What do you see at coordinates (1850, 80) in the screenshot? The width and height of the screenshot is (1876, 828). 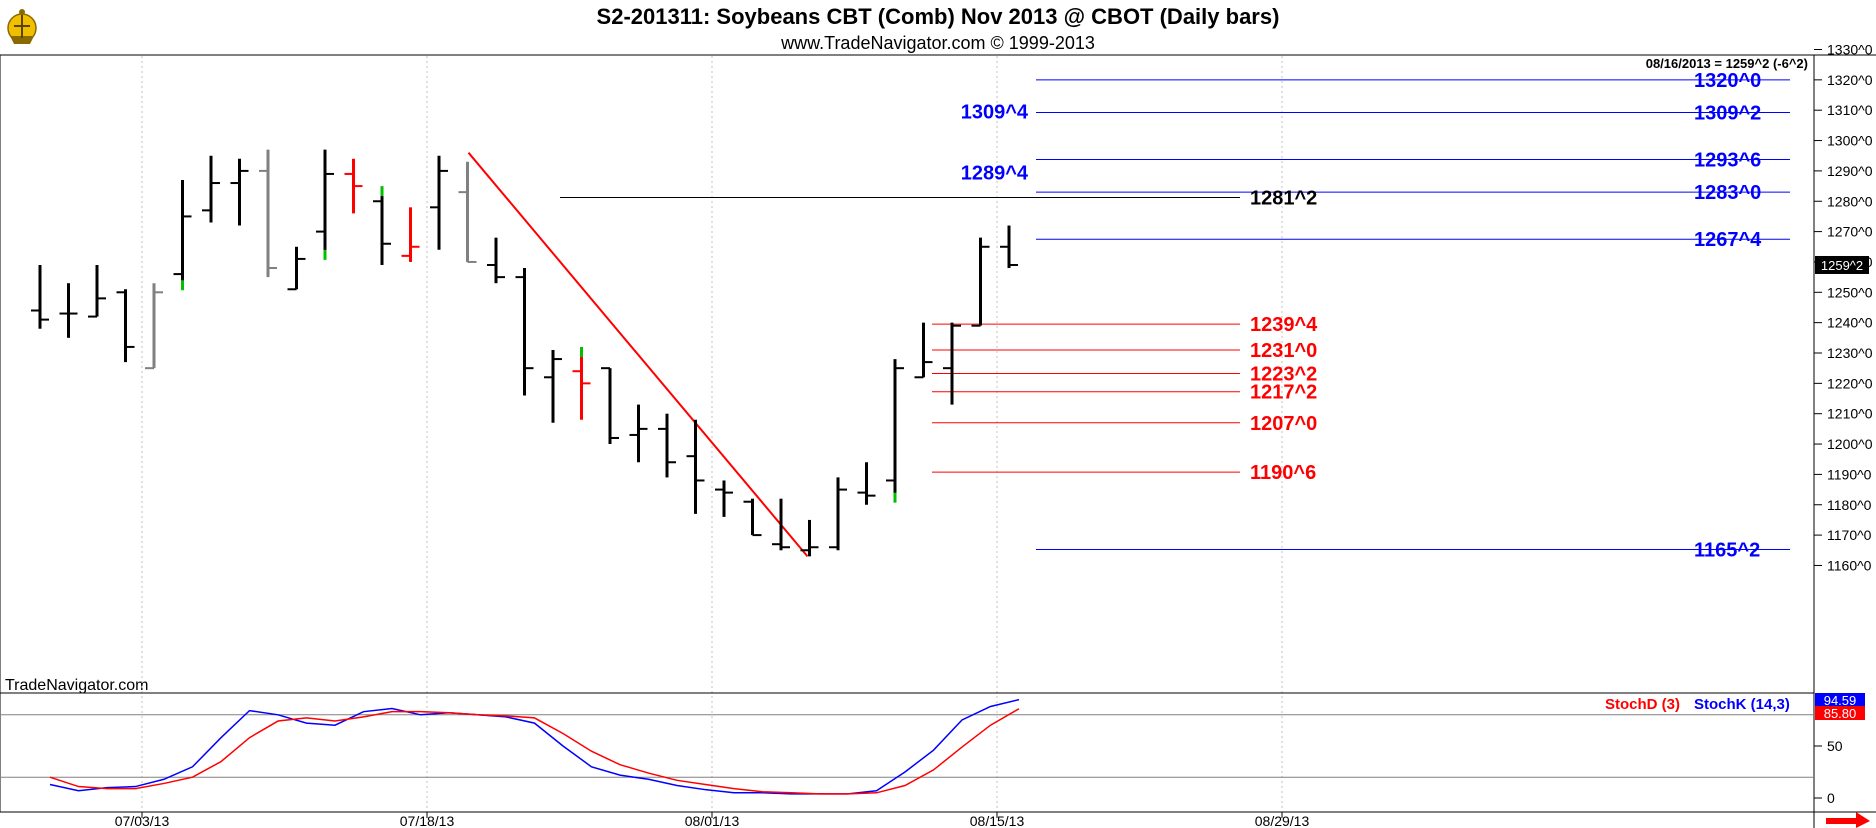 I see `price-tick-label: 1320^0` at bounding box center [1850, 80].